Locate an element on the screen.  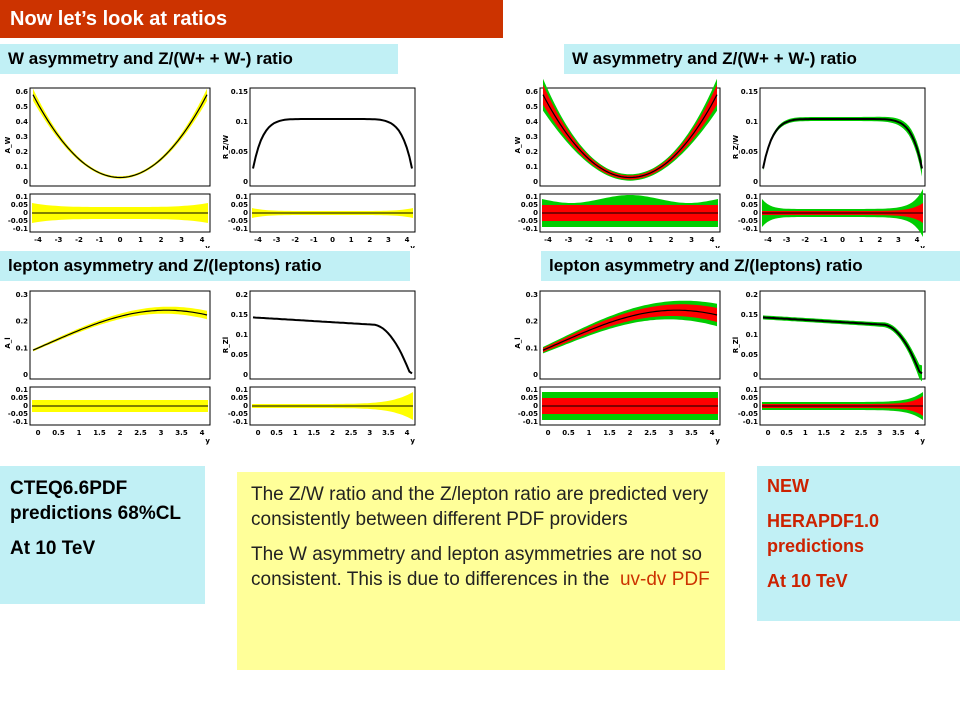
w-asym-ratio-frame is located at coordinates (630, 213).